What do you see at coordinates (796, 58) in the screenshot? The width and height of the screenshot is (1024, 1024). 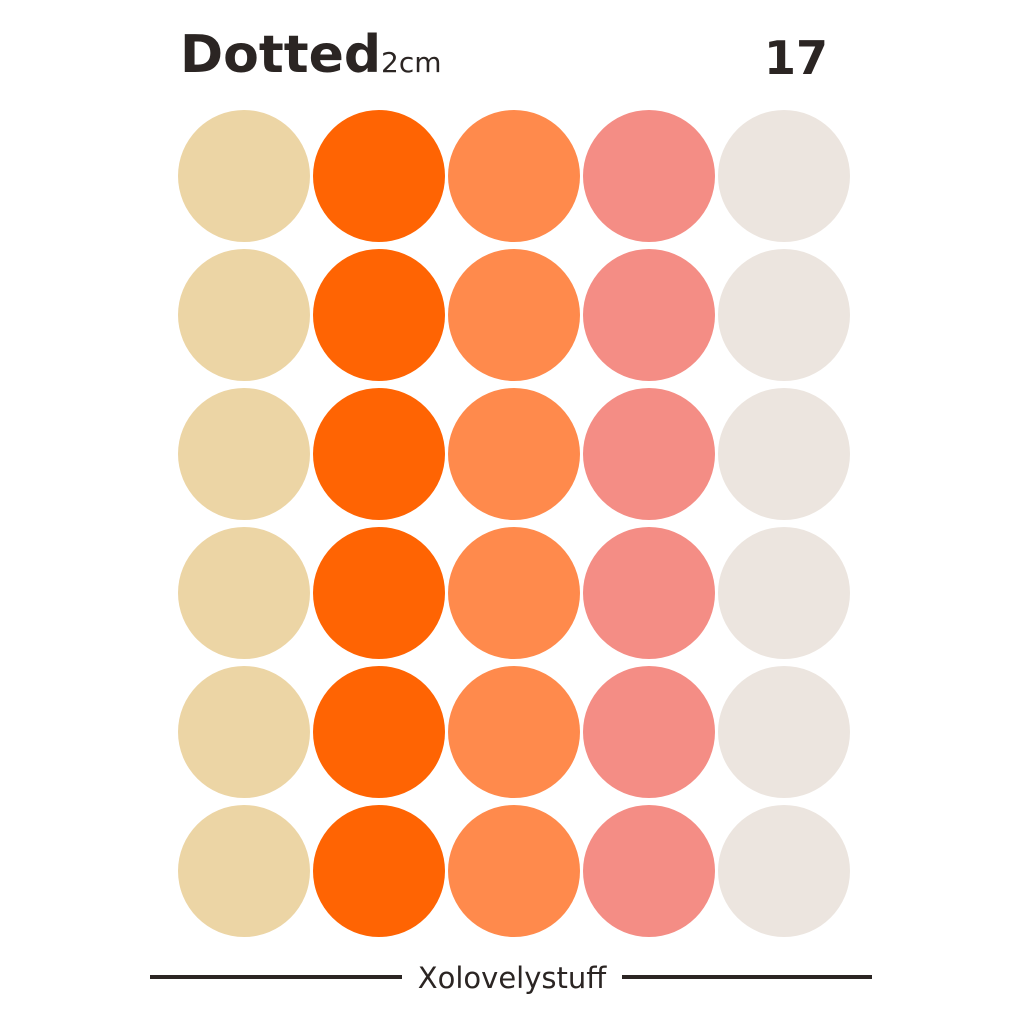 I see `sheet-number: 17` at bounding box center [796, 58].